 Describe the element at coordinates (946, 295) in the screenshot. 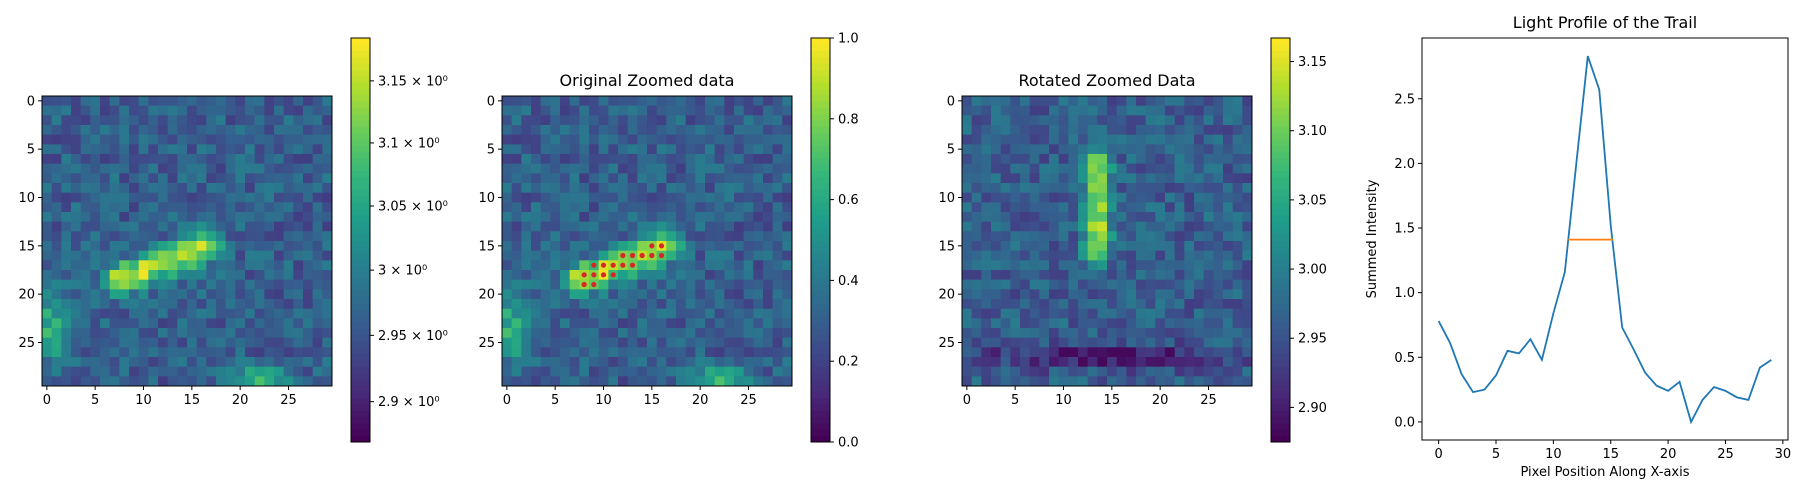

I see `y-tick-label: 20` at that location.